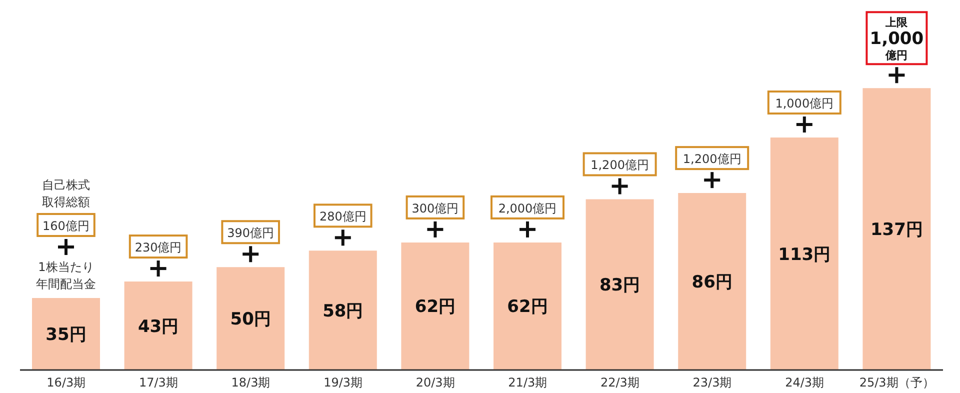 The image size is (960, 393). What do you see at coordinates (158, 383) in the screenshot?
I see `x-tick-label: 17/3期` at bounding box center [158, 383].